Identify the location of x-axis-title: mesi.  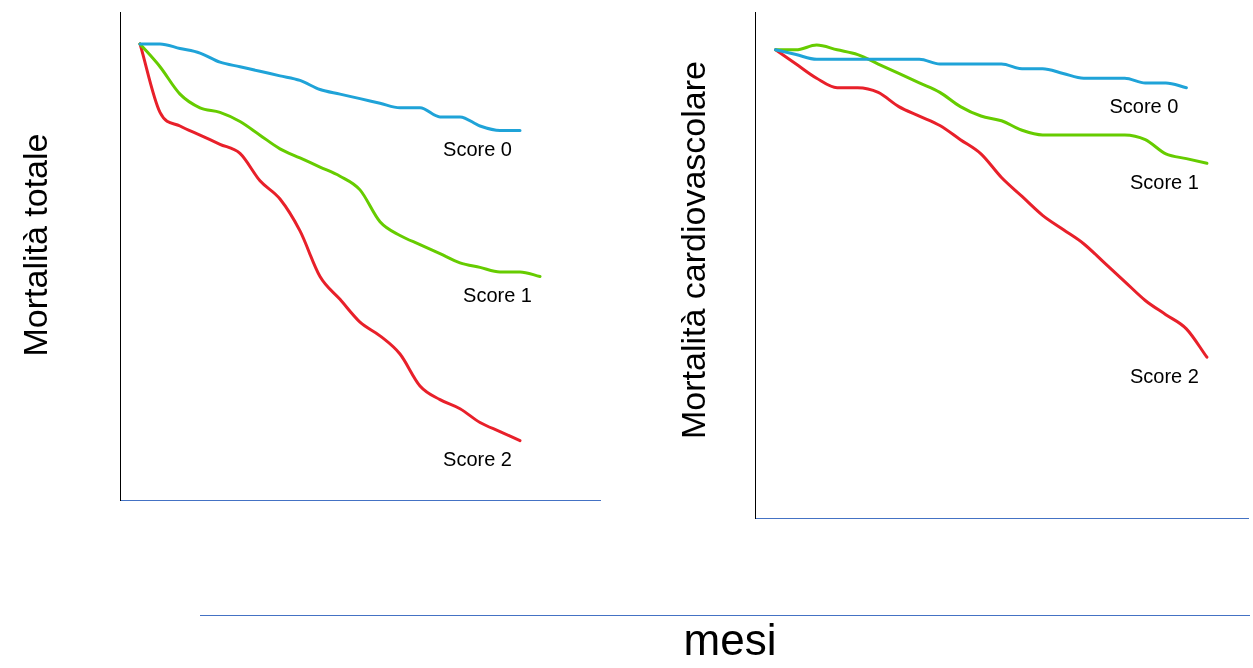
(730, 640).